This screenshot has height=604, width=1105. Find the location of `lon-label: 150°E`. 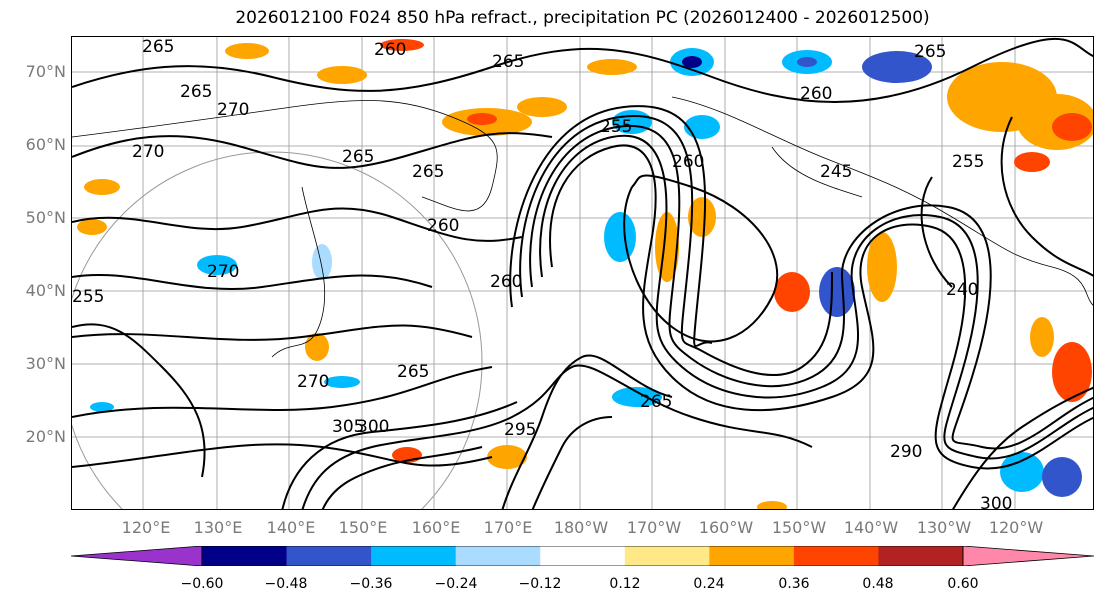

lon-label: 150°E is located at coordinates (363, 527).